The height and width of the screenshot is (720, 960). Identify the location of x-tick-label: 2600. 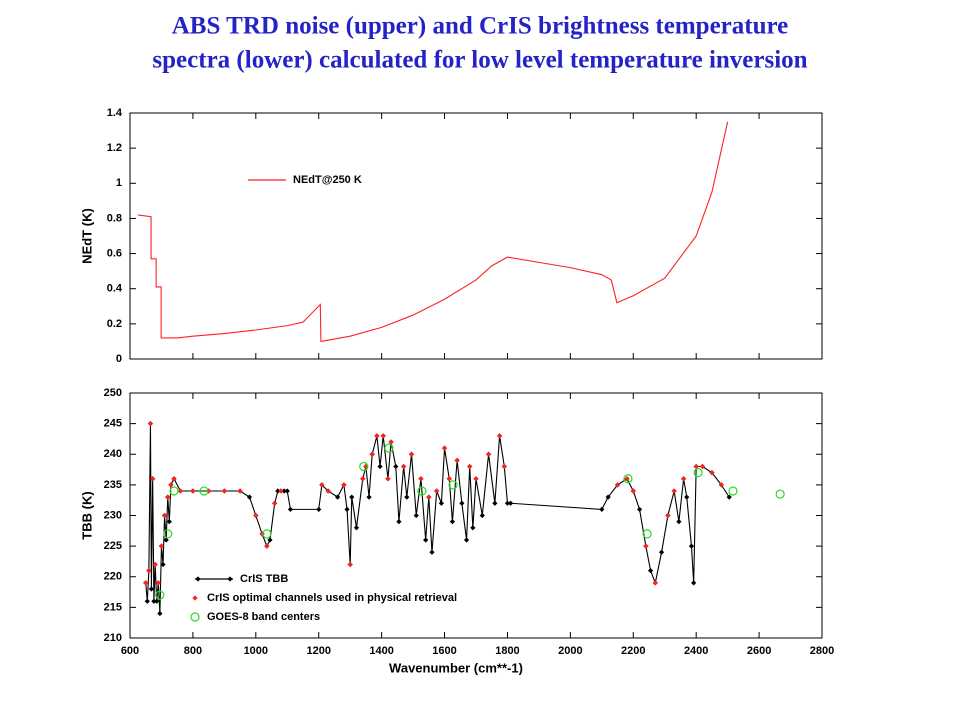
(759, 651).